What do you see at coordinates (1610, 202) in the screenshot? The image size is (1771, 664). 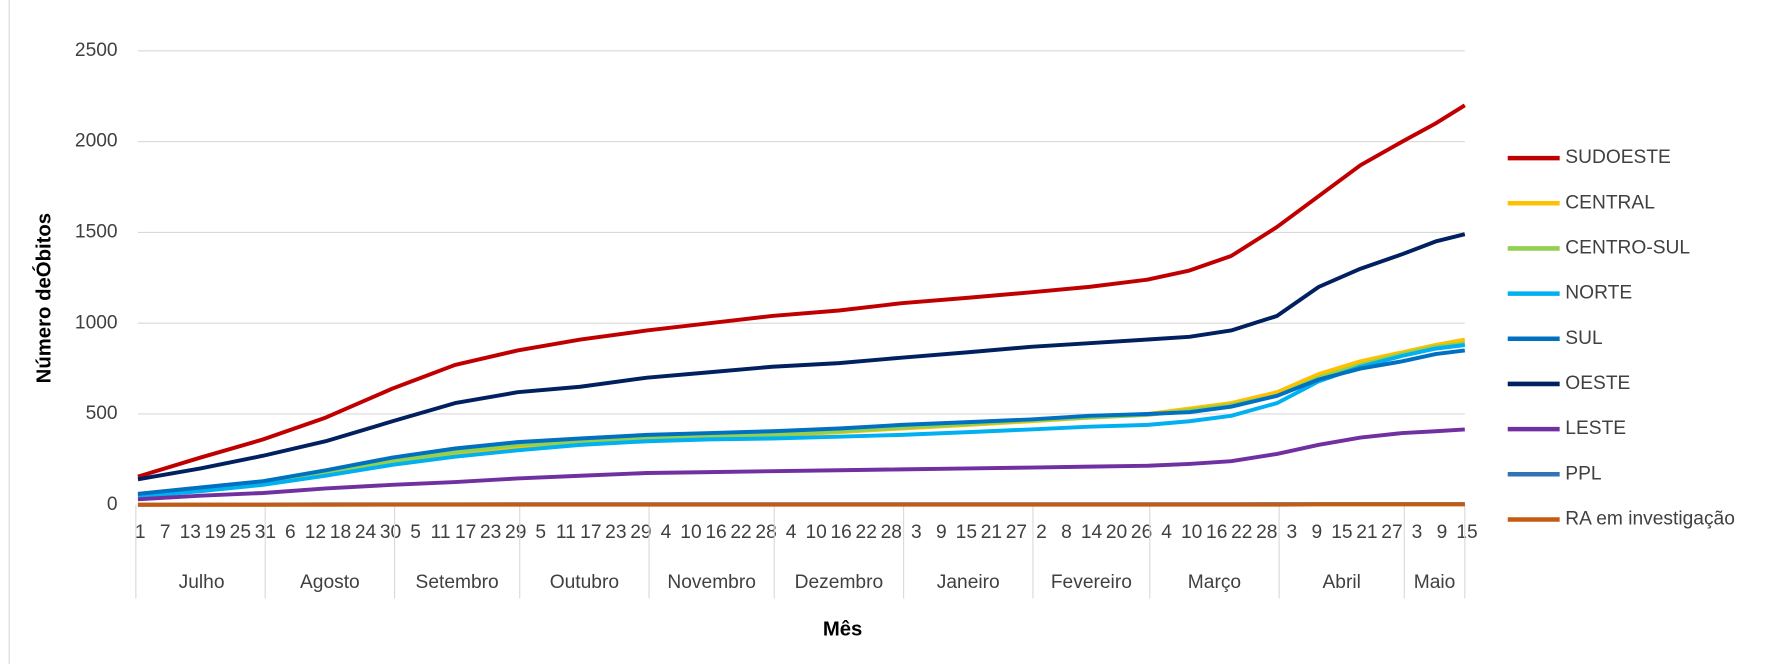 I see `legend-label: CENTRAL` at bounding box center [1610, 202].